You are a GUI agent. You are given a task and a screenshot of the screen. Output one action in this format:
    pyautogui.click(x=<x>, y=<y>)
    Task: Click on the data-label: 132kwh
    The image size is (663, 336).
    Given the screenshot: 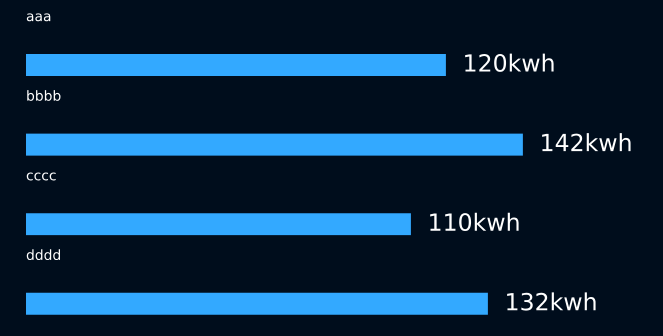 What is the action you would take?
    pyautogui.click(x=551, y=301)
    